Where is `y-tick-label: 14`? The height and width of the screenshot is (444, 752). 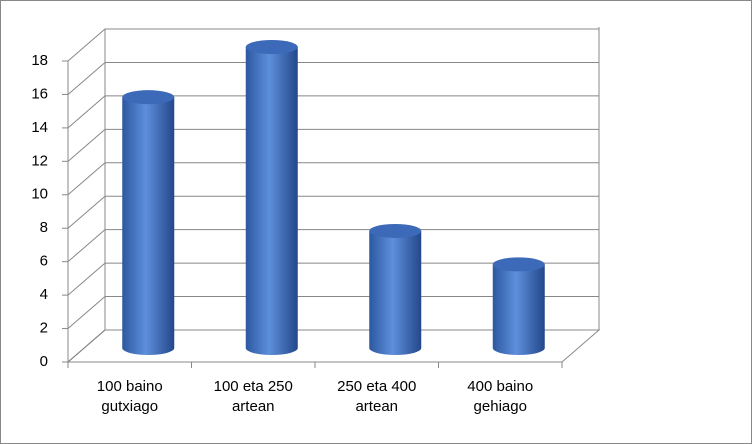 y-tick-label: 14 is located at coordinates (39, 127).